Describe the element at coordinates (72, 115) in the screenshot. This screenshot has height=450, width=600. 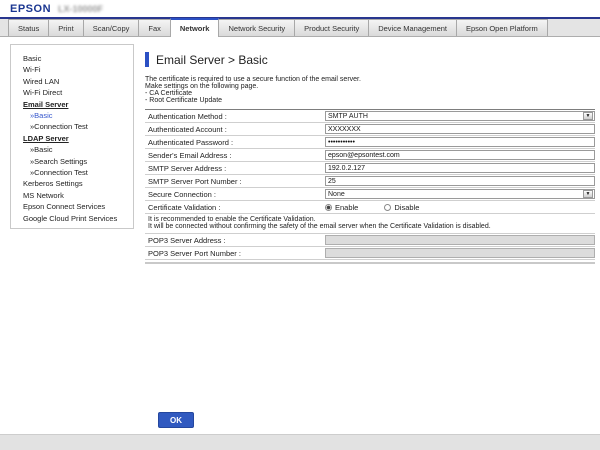
I see `sidebar-item-email-server-basic: »Basic` at that location.